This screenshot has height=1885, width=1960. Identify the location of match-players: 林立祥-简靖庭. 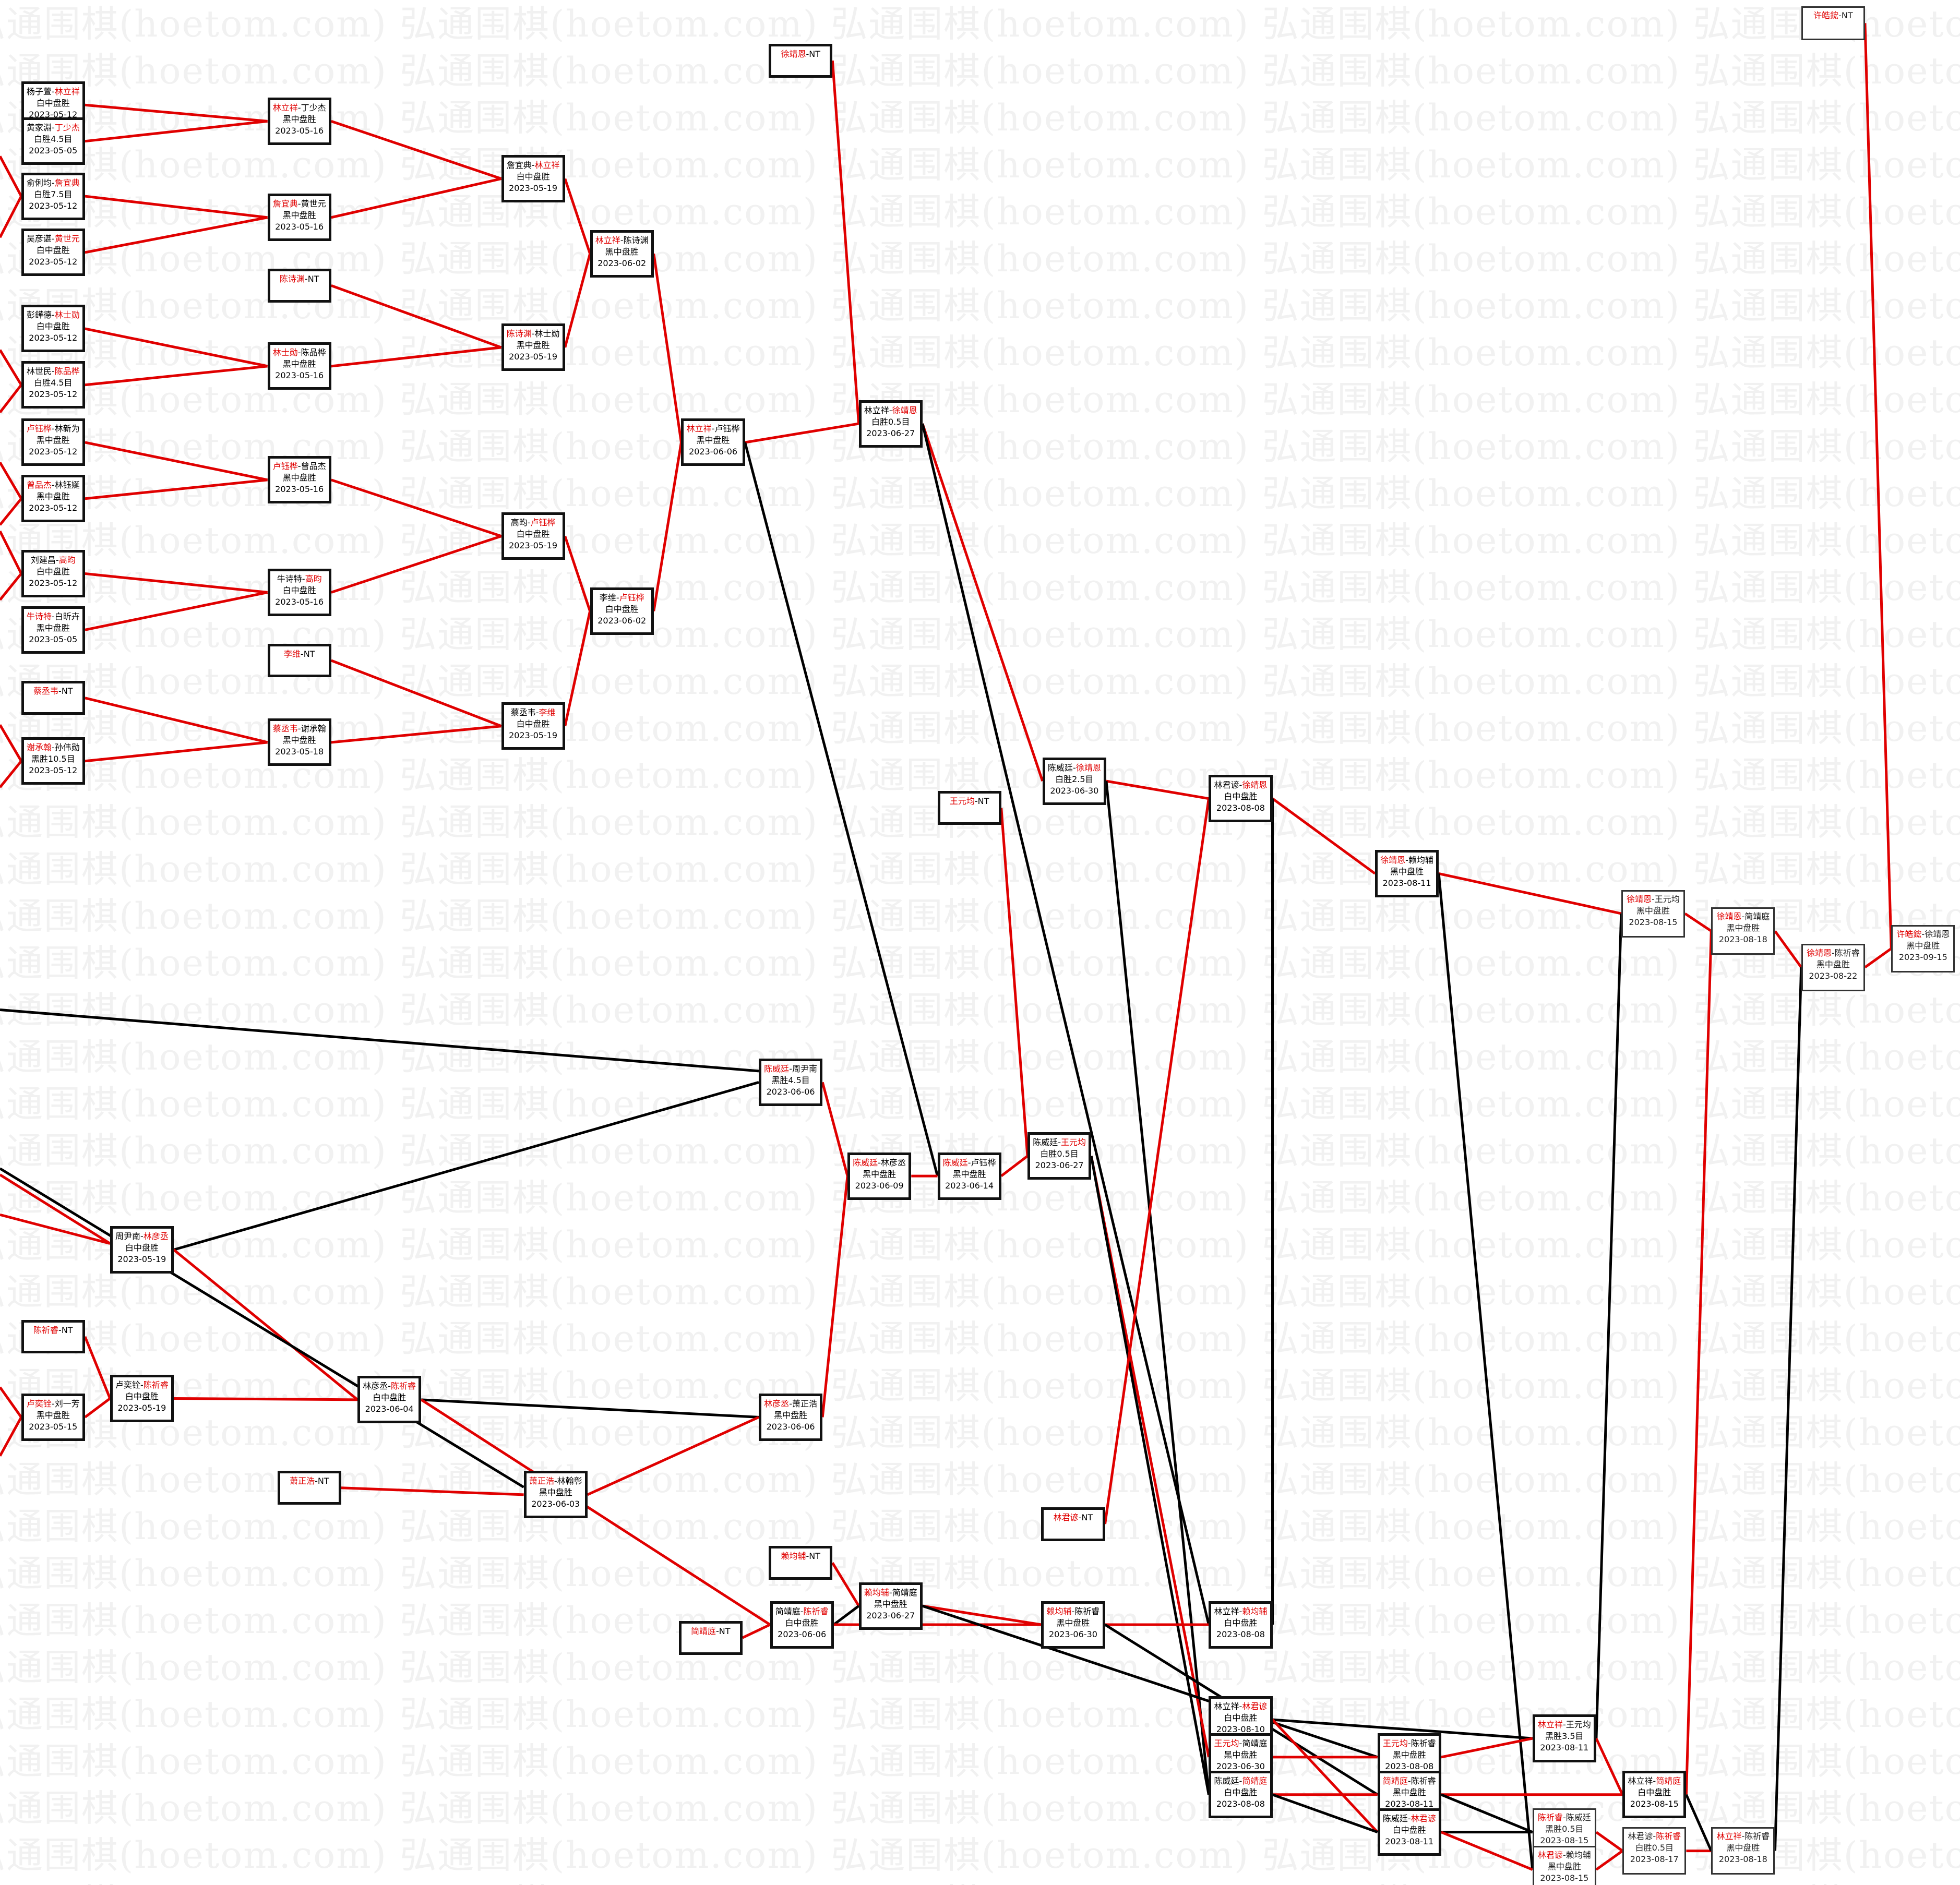
(1654, 1781).